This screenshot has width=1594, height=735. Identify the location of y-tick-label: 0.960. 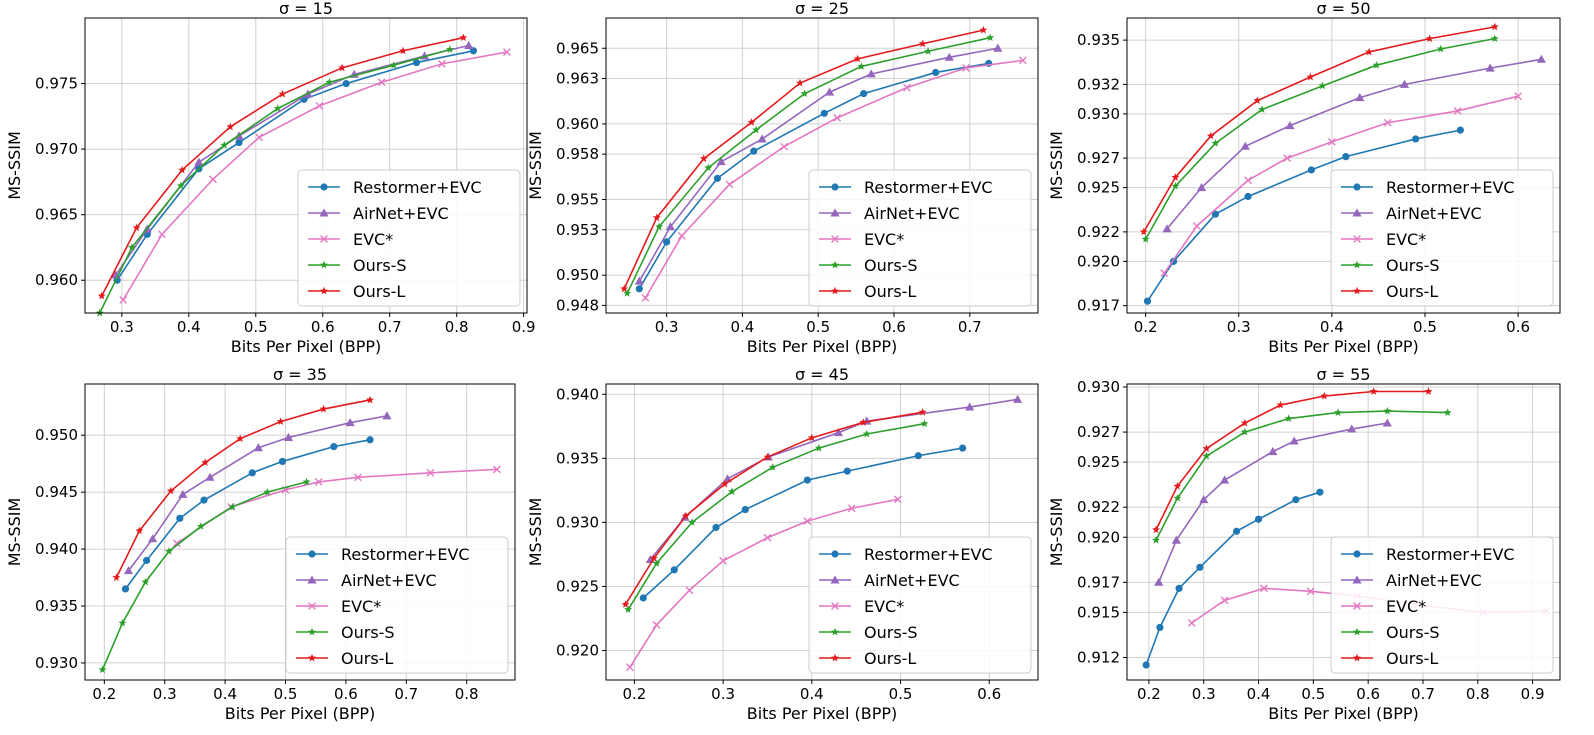
(56, 280).